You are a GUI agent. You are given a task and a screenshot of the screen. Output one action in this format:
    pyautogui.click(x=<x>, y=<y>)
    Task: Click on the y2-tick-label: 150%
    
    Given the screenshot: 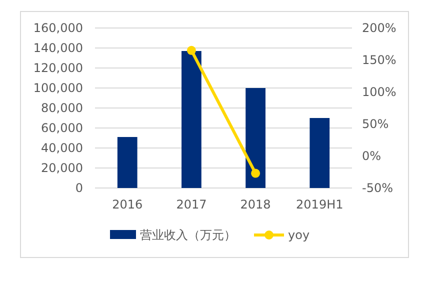 What is the action you would take?
    pyautogui.click(x=379, y=59)
    